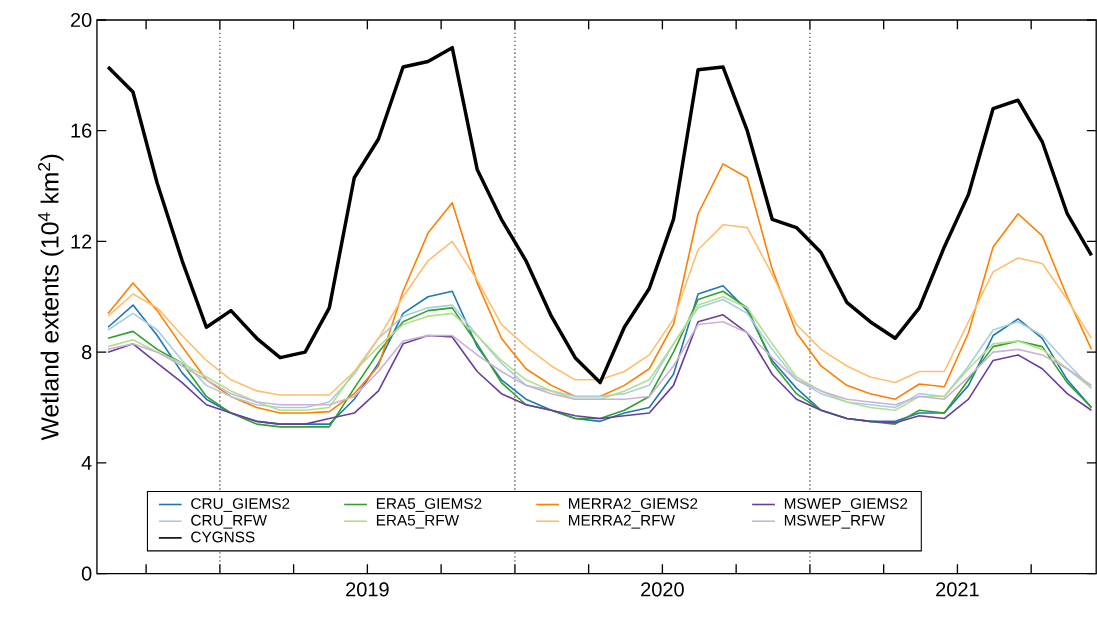  What do you see at coordinates (81, 20) in the screenshot?
I see `y-tick-label: 20` at bounding box center [81, 20].